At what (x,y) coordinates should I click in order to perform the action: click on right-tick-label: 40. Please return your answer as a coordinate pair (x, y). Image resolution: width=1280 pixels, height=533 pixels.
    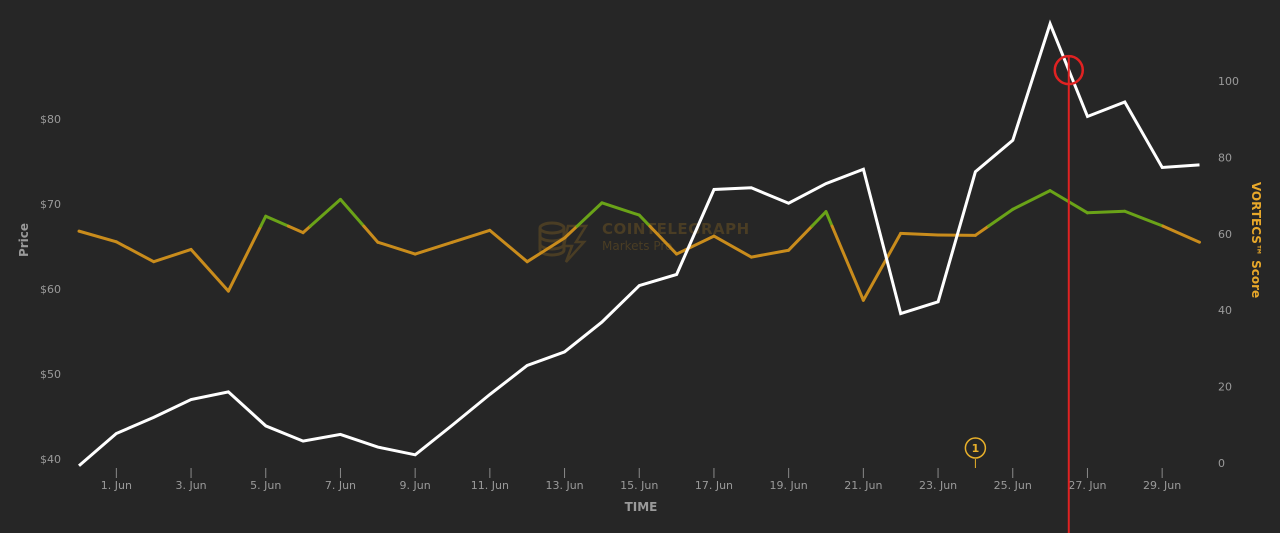
    Looking at the image, I should click on (1225, 310).